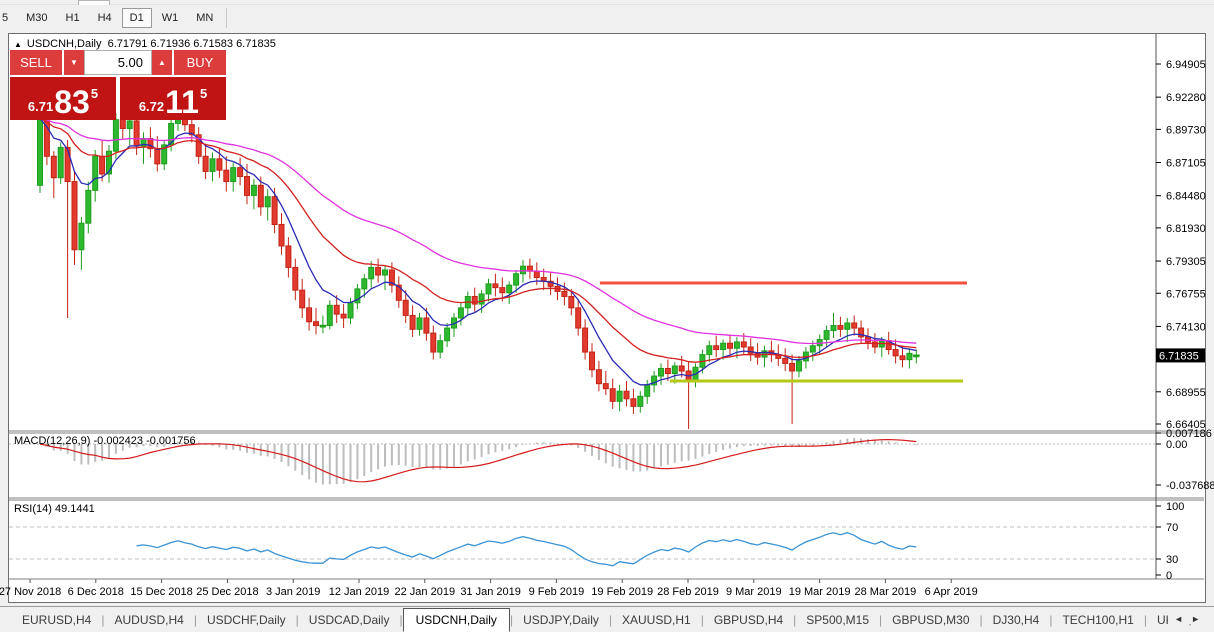  Describe the element at coordinates (203, 93) in the screenshot. I see `buy-price-pip: 5` at that location.